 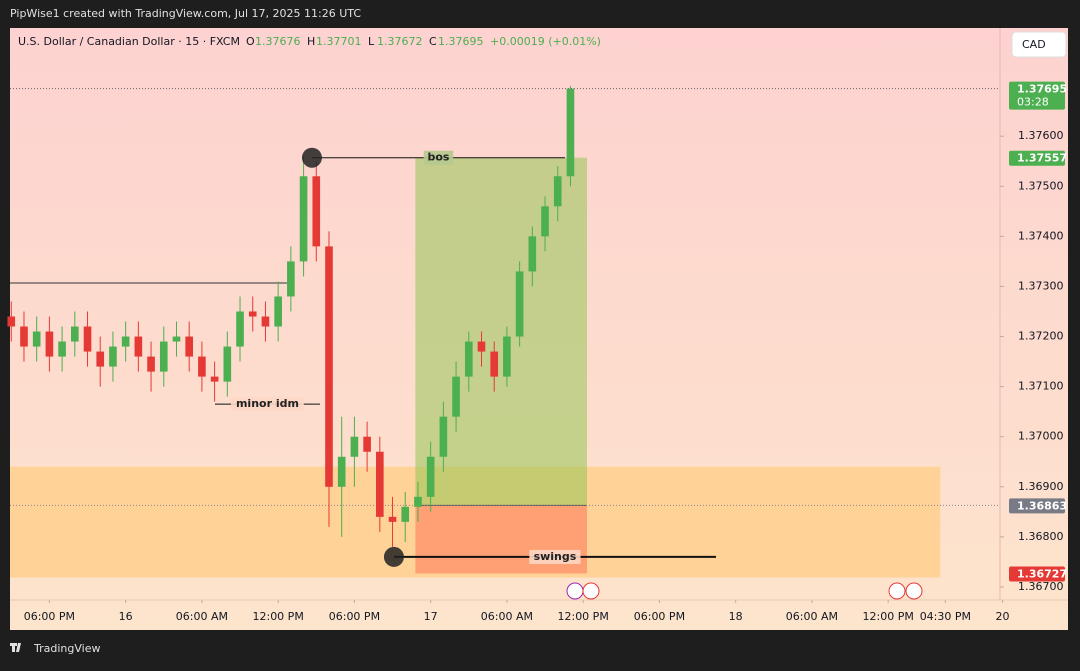 What do you see at coordinates (1041, 386) in the screenshot?
I see `y-tick-label: 1.37100` at bounding box center [1041, 386].